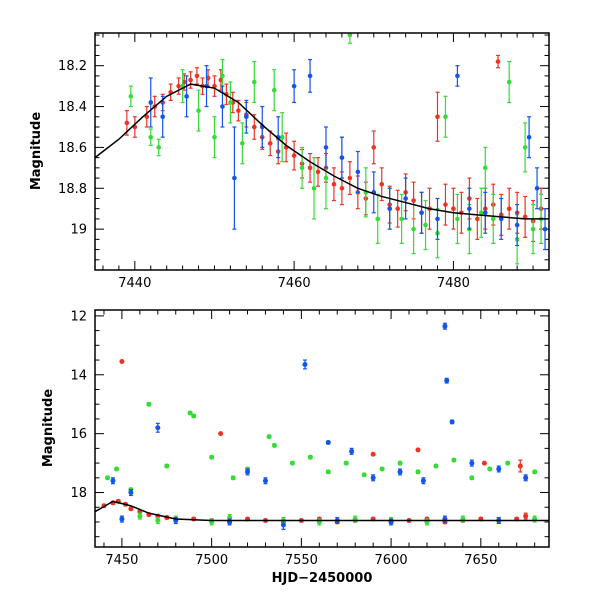  I want to click on top-panel-y-axis-title: Magnitude, so click(36, 151).